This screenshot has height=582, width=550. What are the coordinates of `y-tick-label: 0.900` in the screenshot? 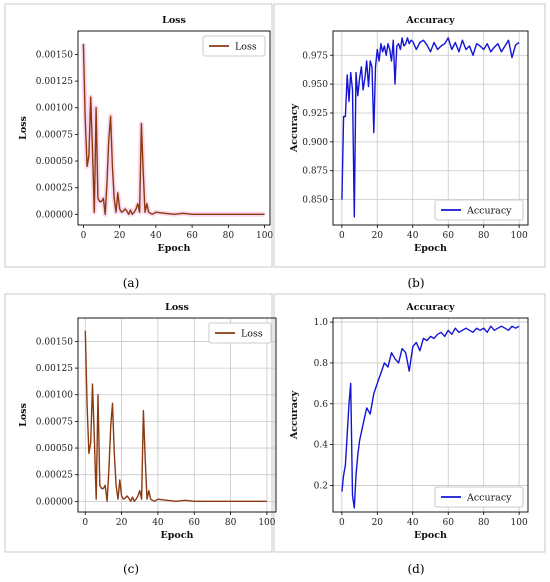 It's located at (315, 143).